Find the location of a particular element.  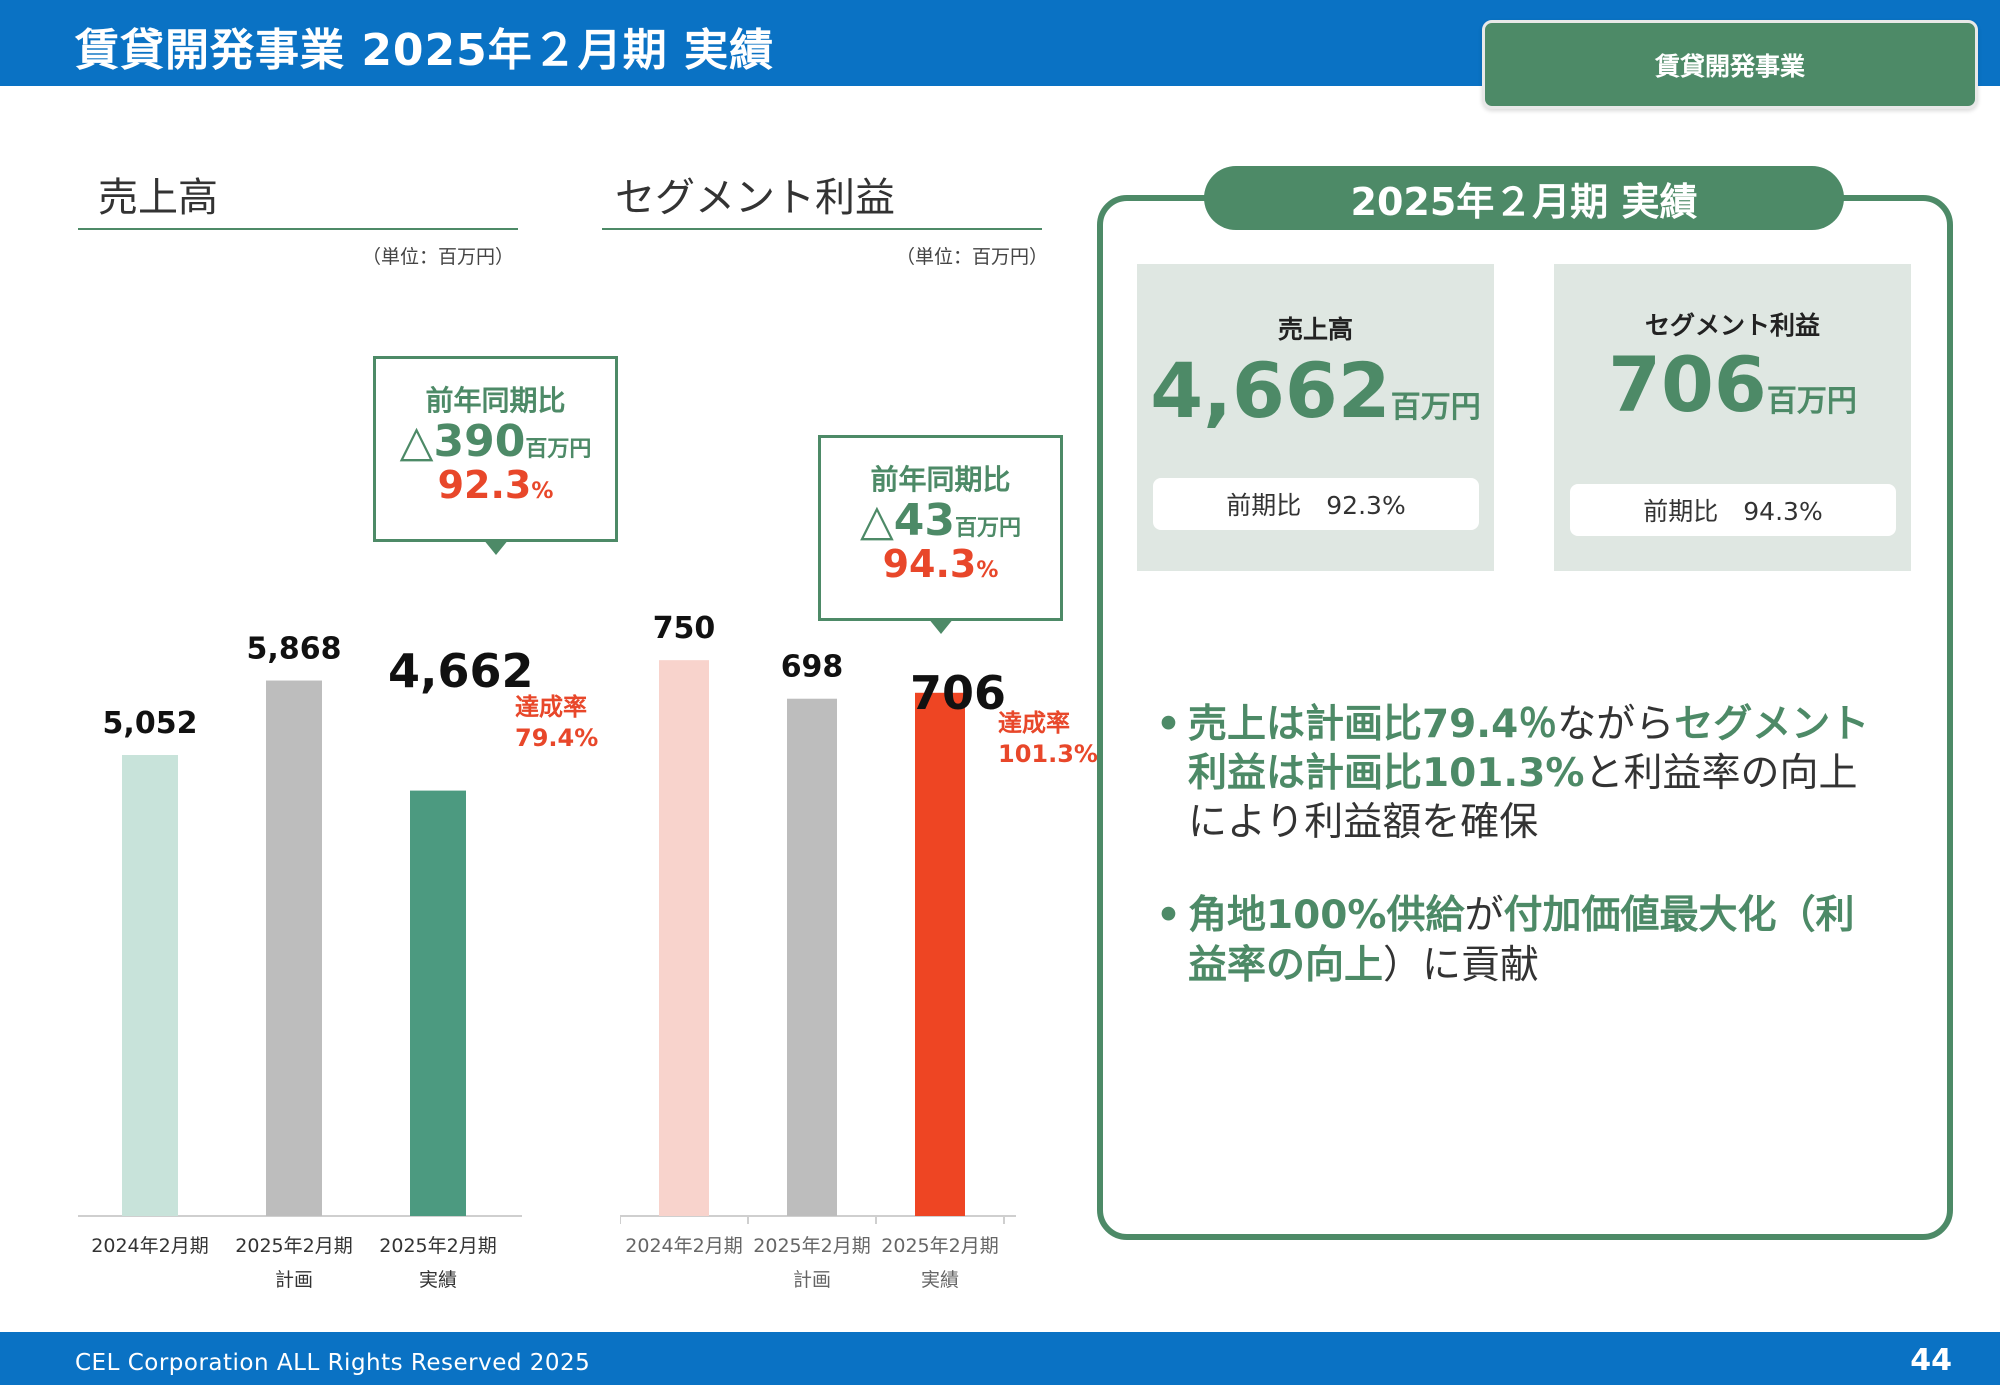

sales-actual-value: 4,662 is located at coordinates (461, 671).